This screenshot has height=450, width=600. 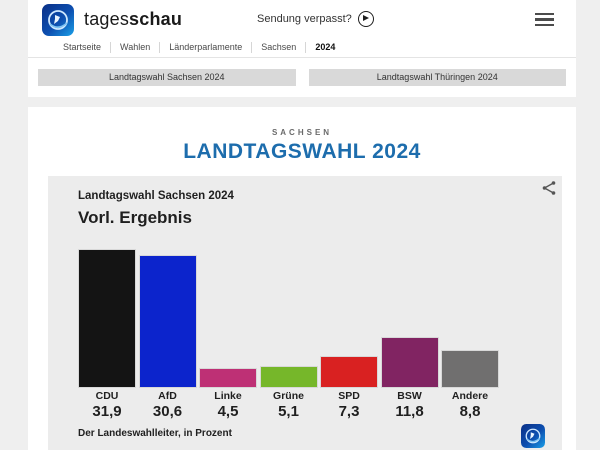 I want to click on value-label-CDU: 31,9, so click(x=107, y=411).